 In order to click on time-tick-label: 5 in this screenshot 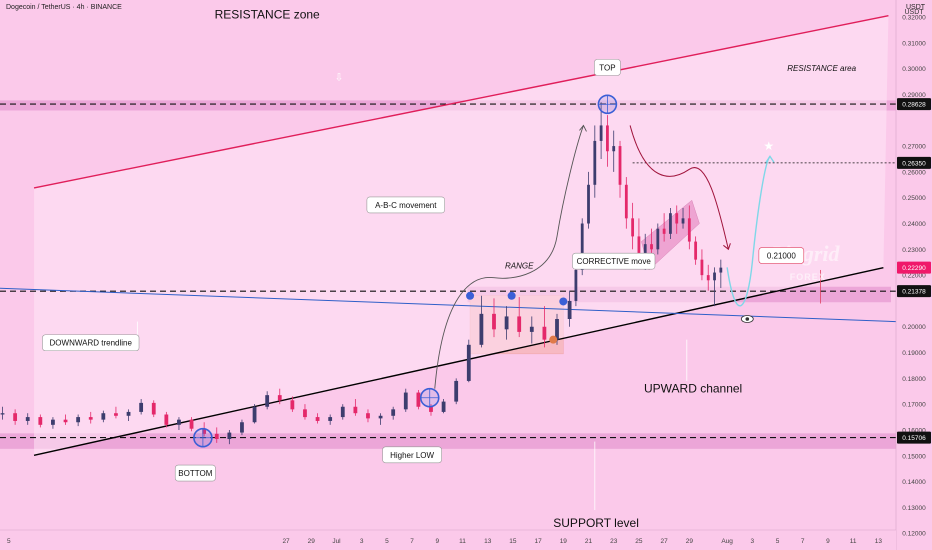, I will do `click(778, 541)`.